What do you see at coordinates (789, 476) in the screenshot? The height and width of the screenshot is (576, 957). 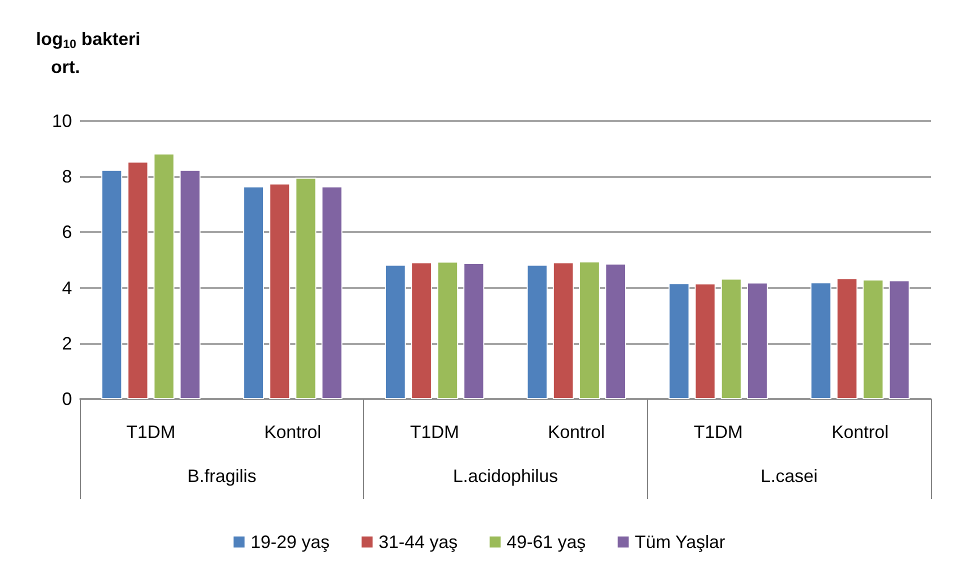 I see `text: L.casei` at bounding box center [789, 476].